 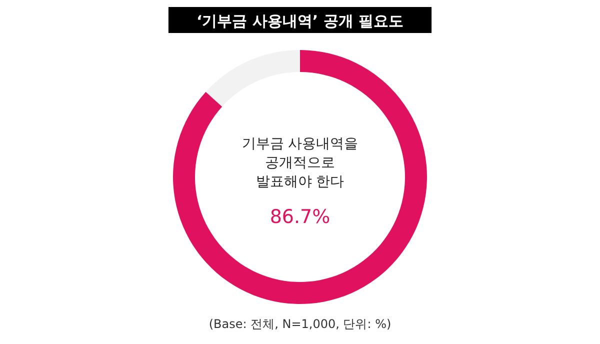 What do you see at coordinates (300, 217) in the screenshot?
I see `value-label: 86.7%` at bounding box center [300, 217].